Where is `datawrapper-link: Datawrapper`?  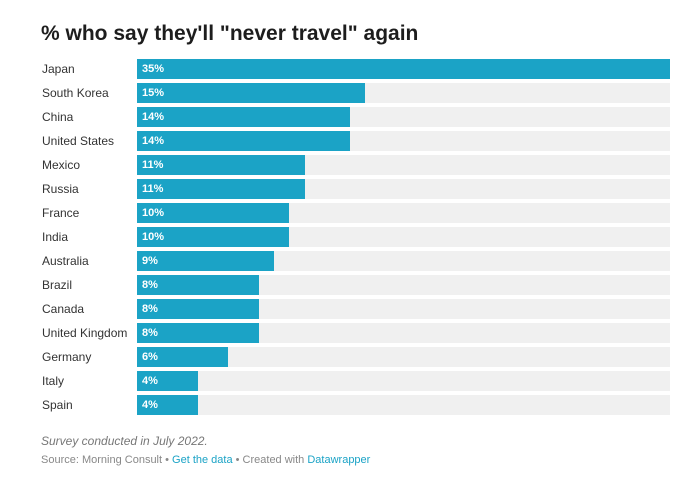
datawrapper-link: Datawrapper is located at coordinates (339, 460).